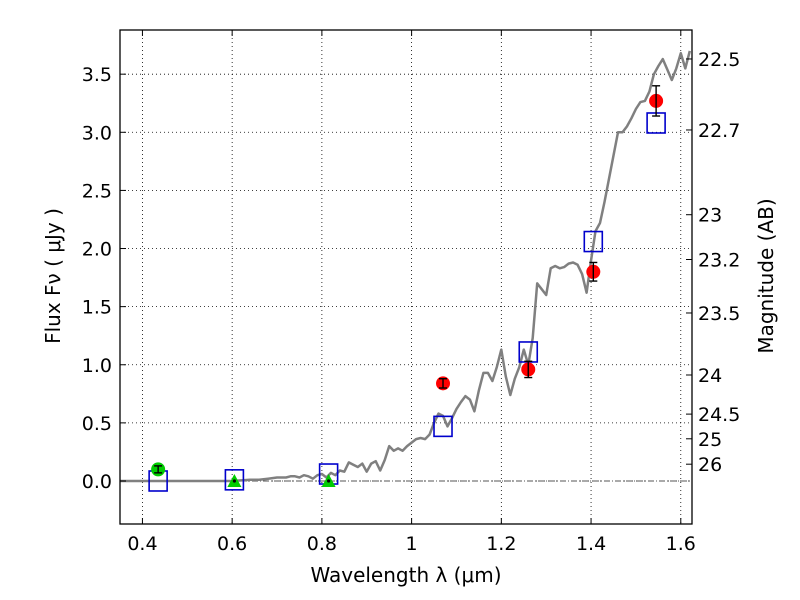 This screenshot has height=600, width=800. I want to click on x-tick-label: 1.4, so click(591, 544).